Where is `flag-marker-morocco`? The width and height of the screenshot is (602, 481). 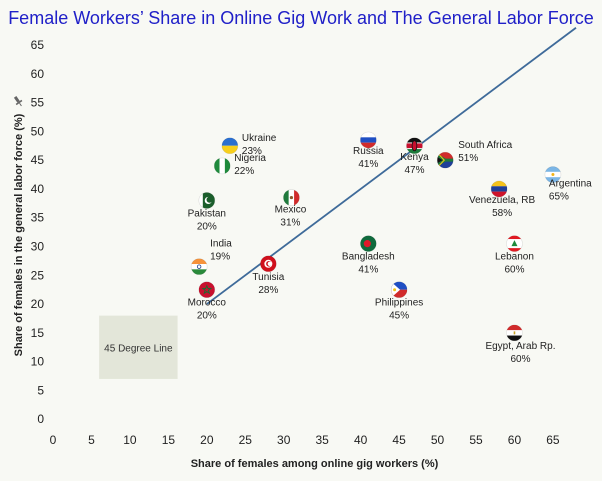 flag-marker-morocco is located at coordinates (206, 289).